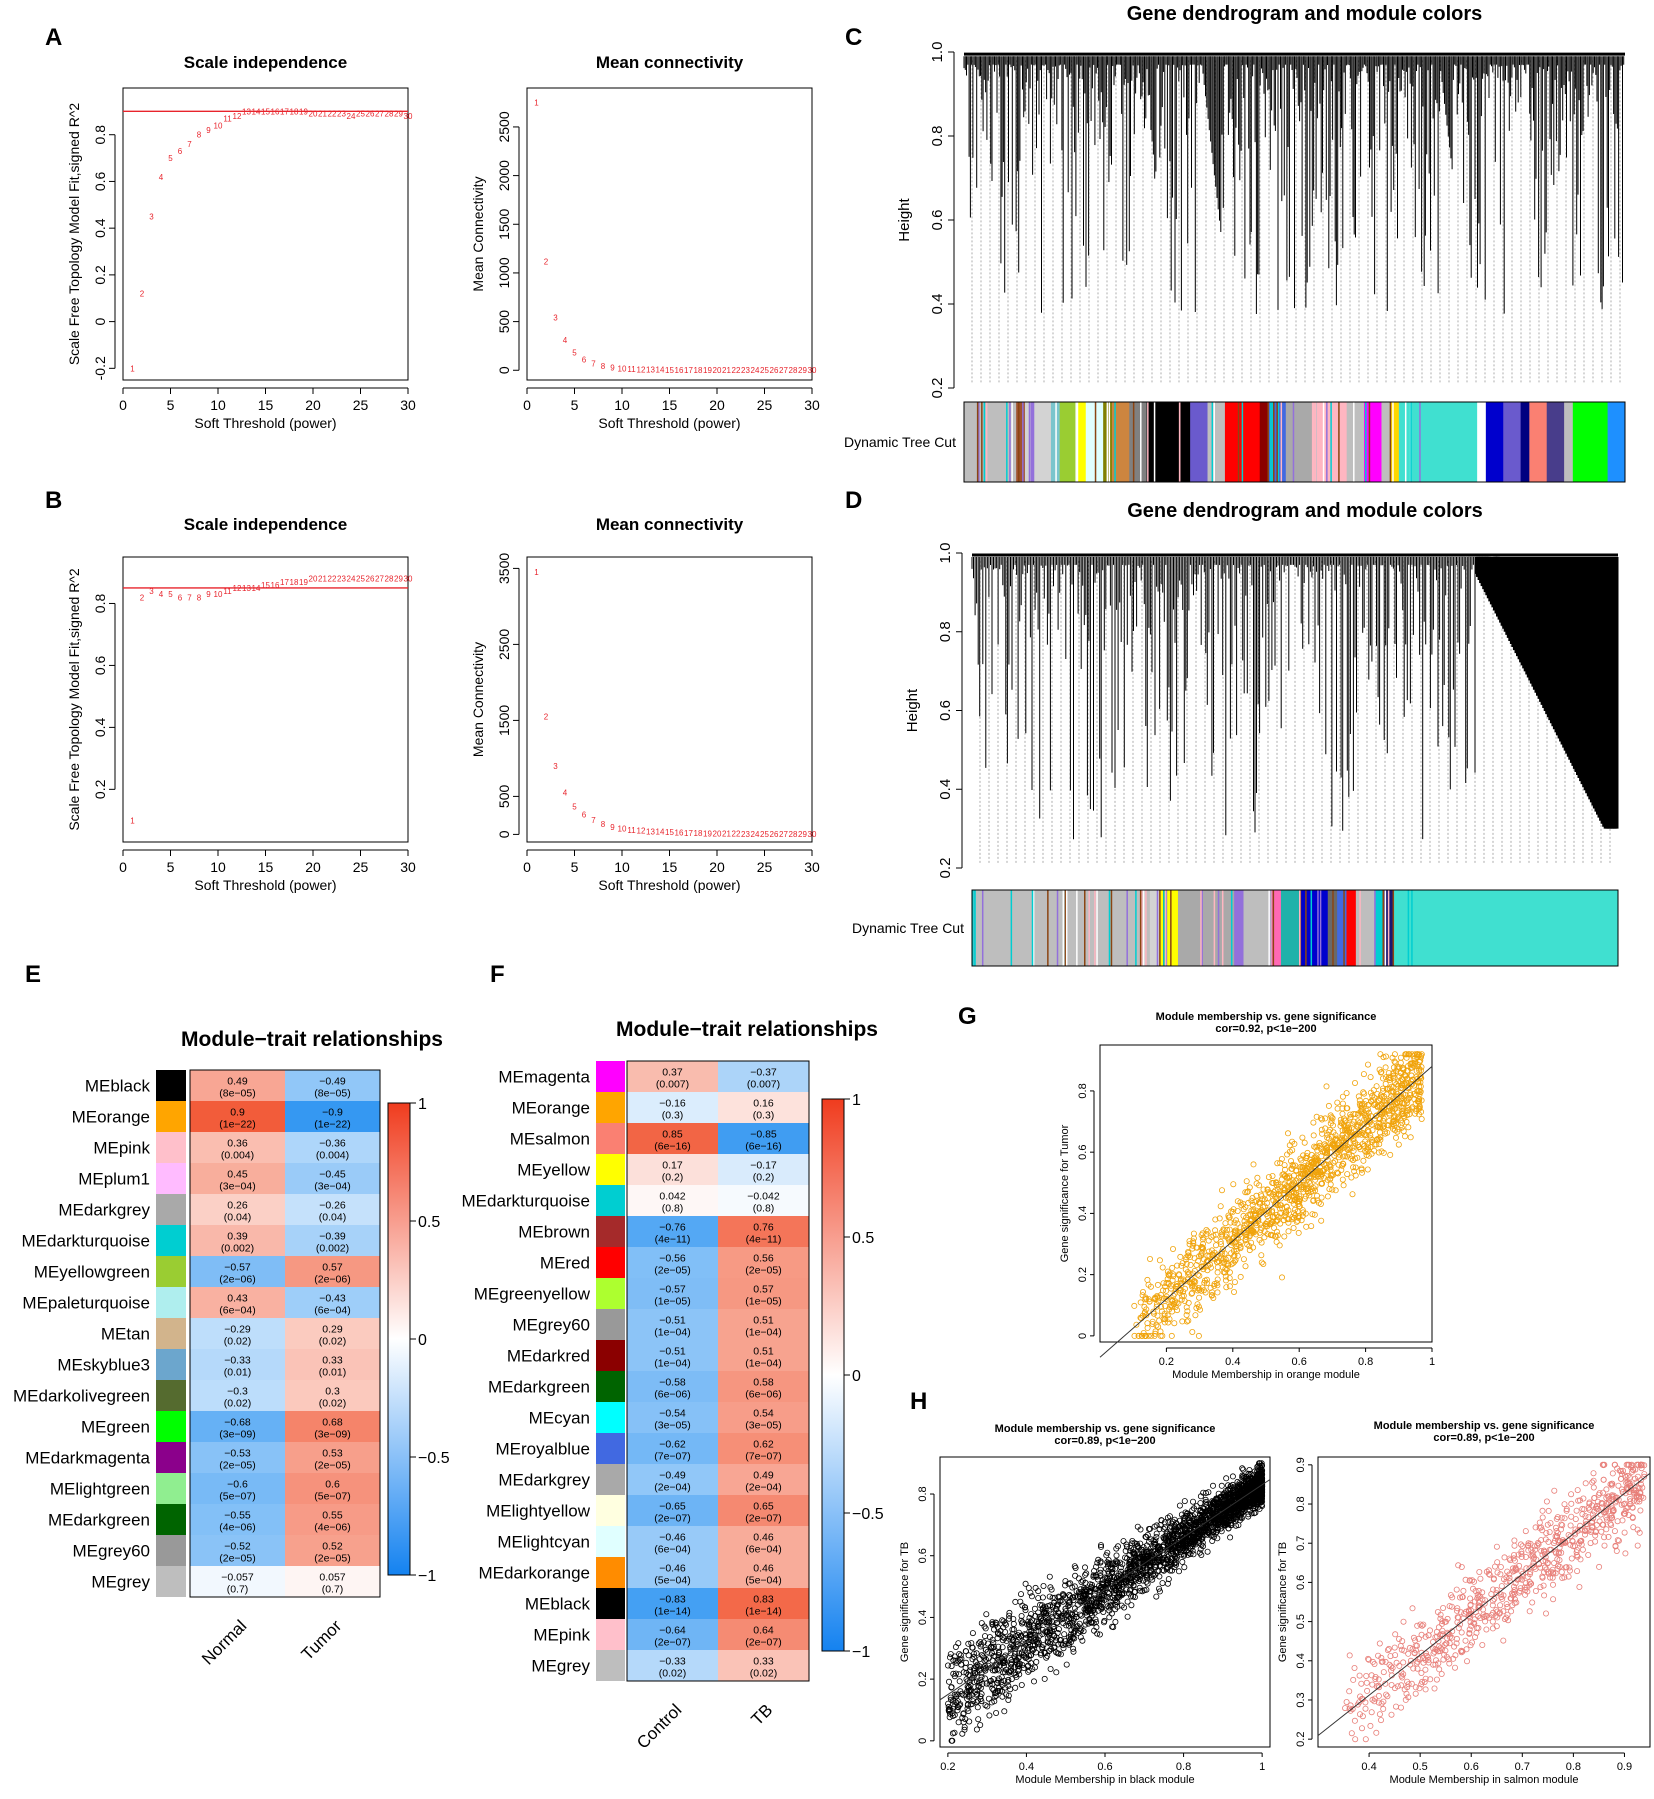 The height and width of the screenshot is (1799, 1654). I want to click on module-row-label: MEtan, so click(125, 1334).